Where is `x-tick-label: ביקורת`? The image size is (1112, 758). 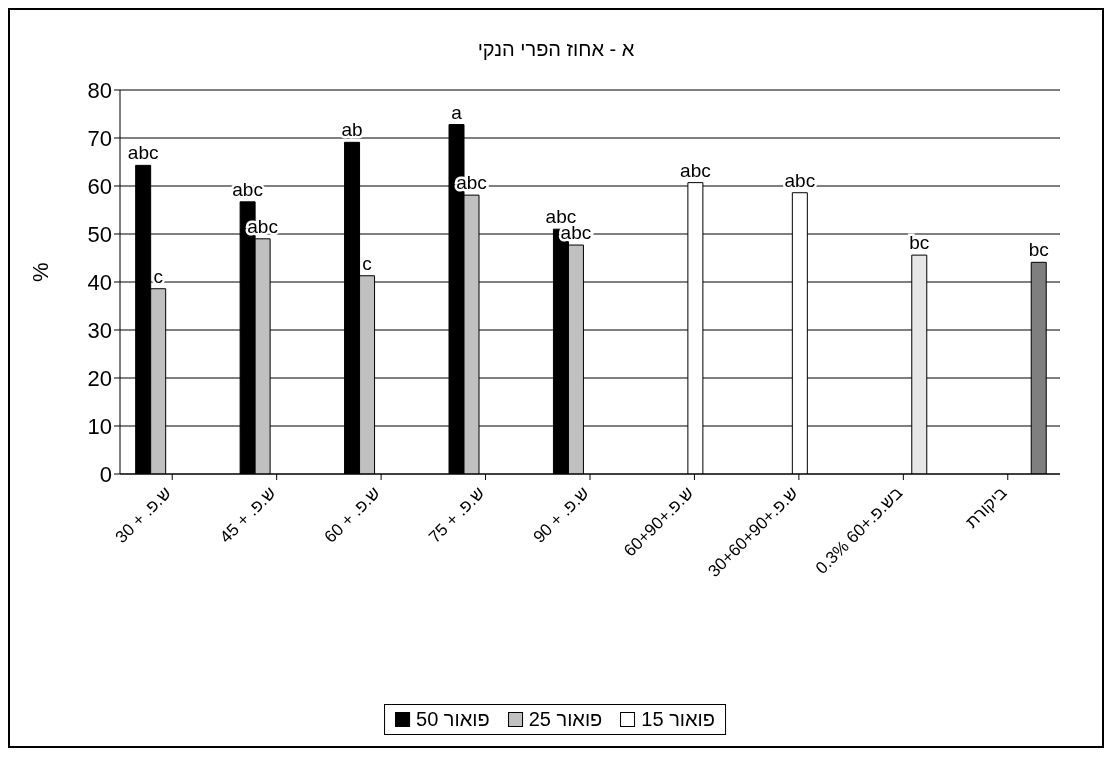 x-tick-label: ביקורת is located at coordinates (986, 507).